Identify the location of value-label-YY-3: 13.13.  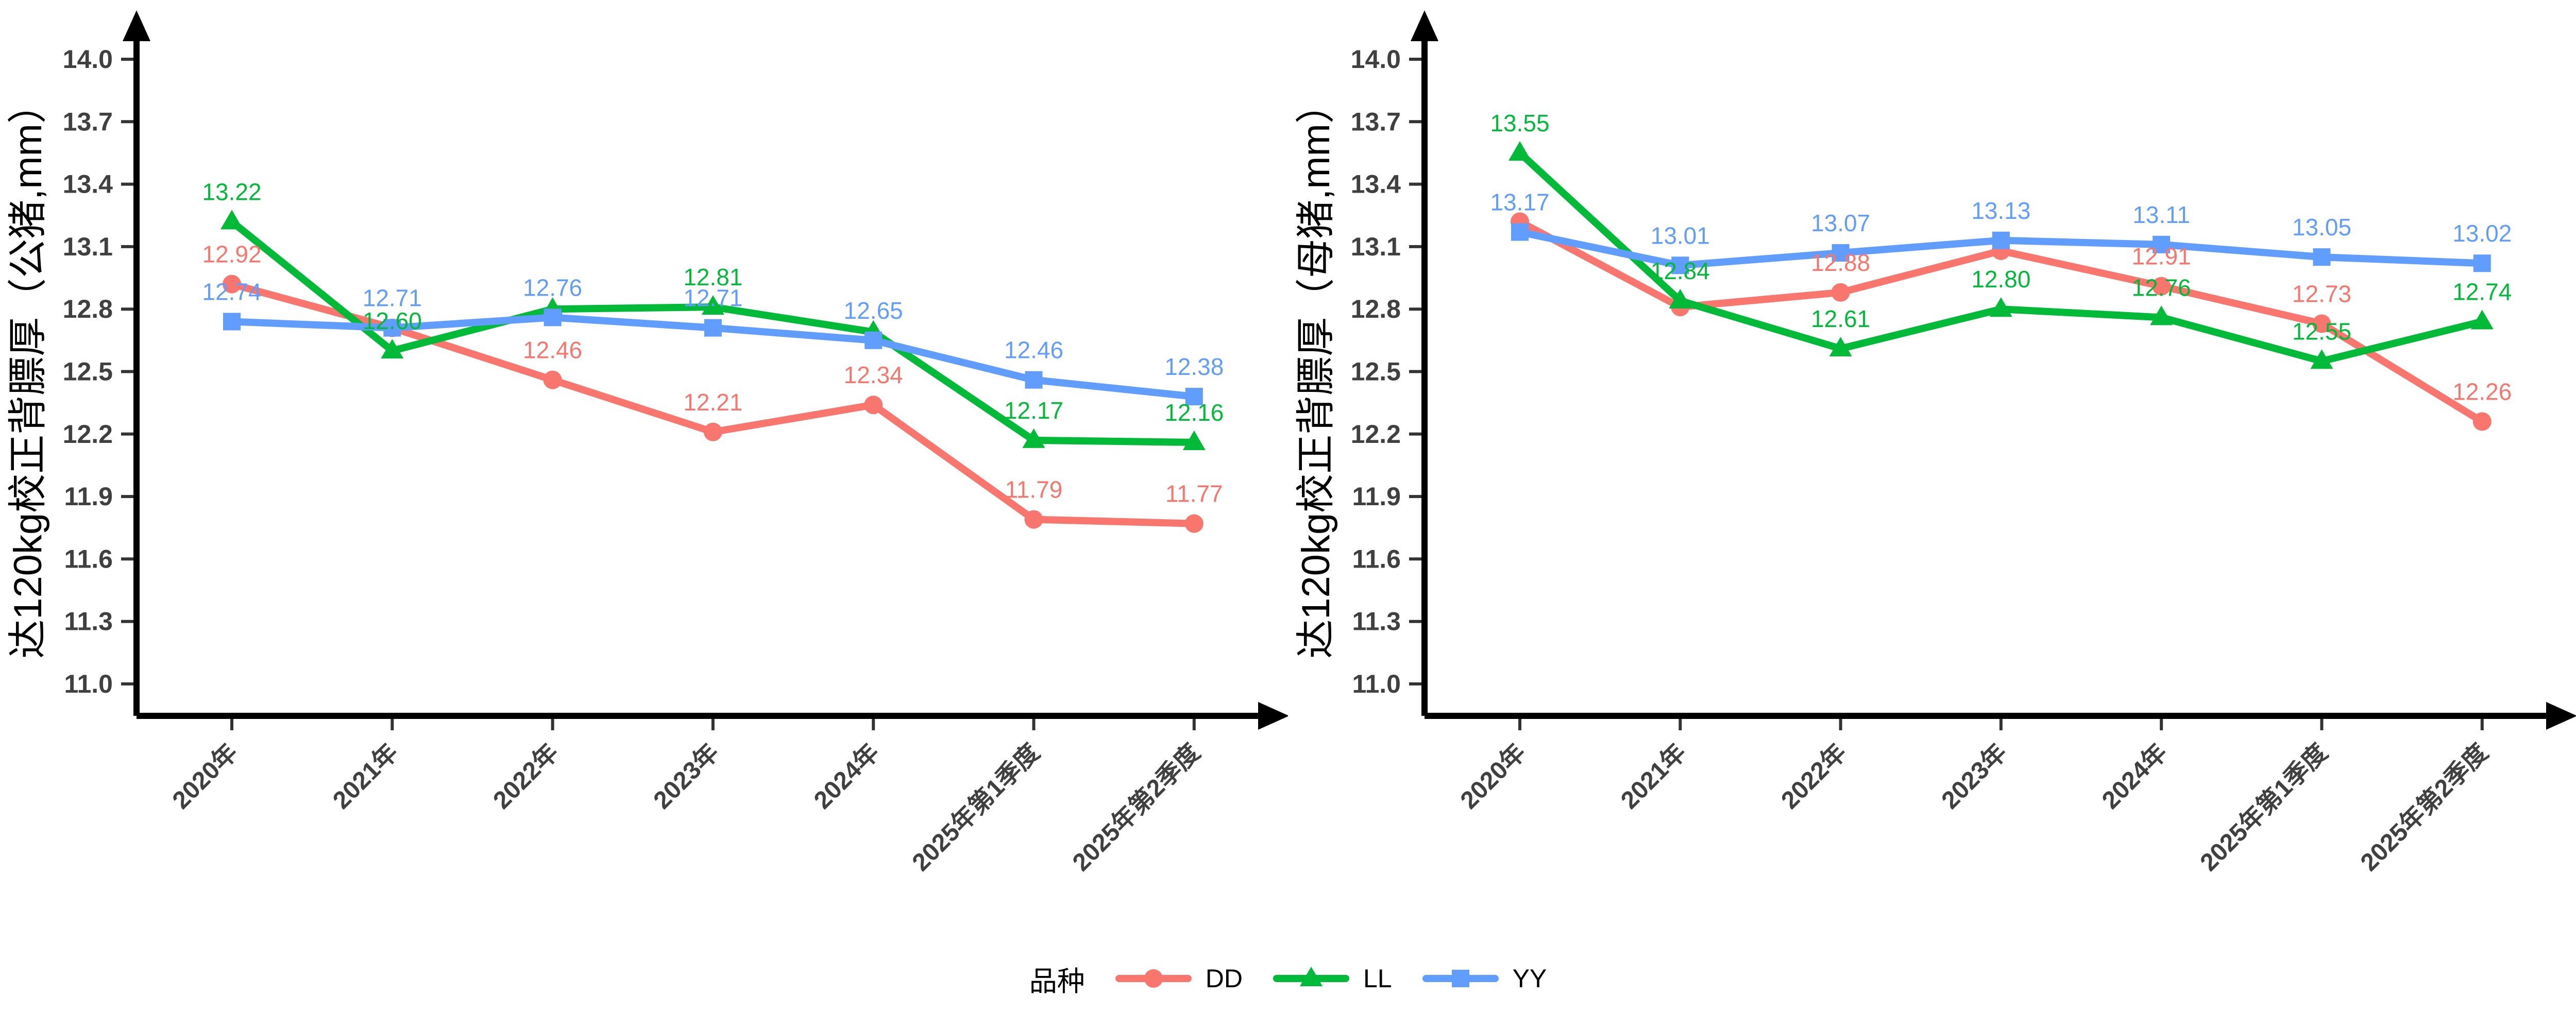
(2001, 210).